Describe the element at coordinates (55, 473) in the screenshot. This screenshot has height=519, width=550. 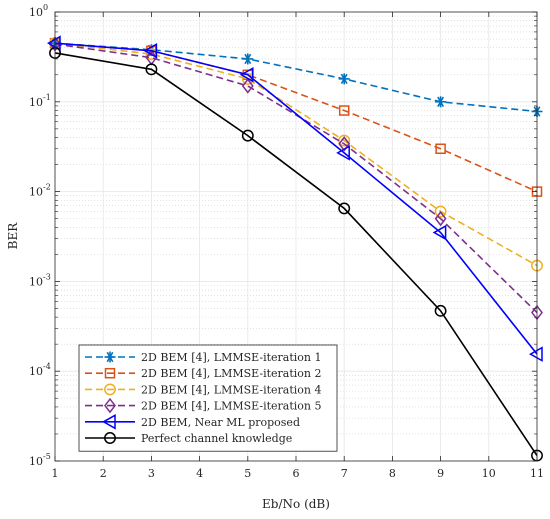
I see `x-tick-label: 1` at that location.